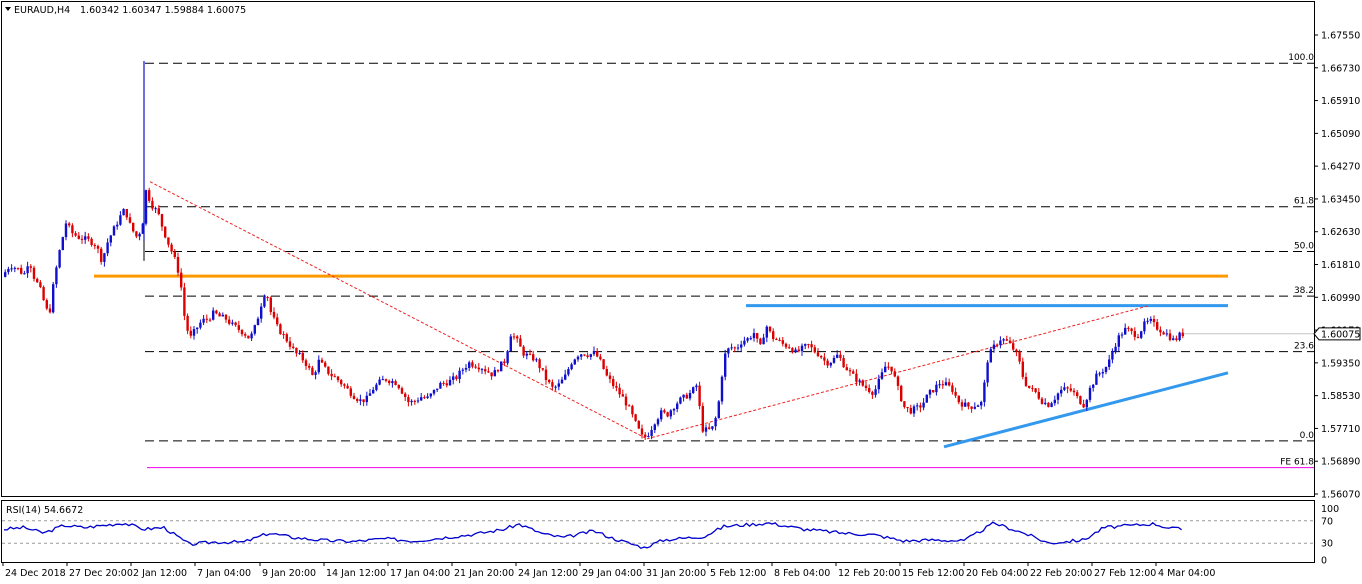 This screenshot has width=1362, height=584. Describe the element at coordinates (44, 510) in the screenshot. I see `rsi-title: RSI(14) 54.6672` at that location.